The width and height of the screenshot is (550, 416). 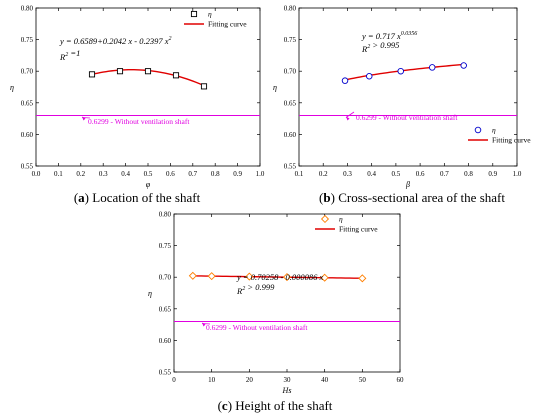 What do you see at coordinates (224, 405) in the screenshot?
I see `caption-c-letter: c` at bounding box center [224, 405].